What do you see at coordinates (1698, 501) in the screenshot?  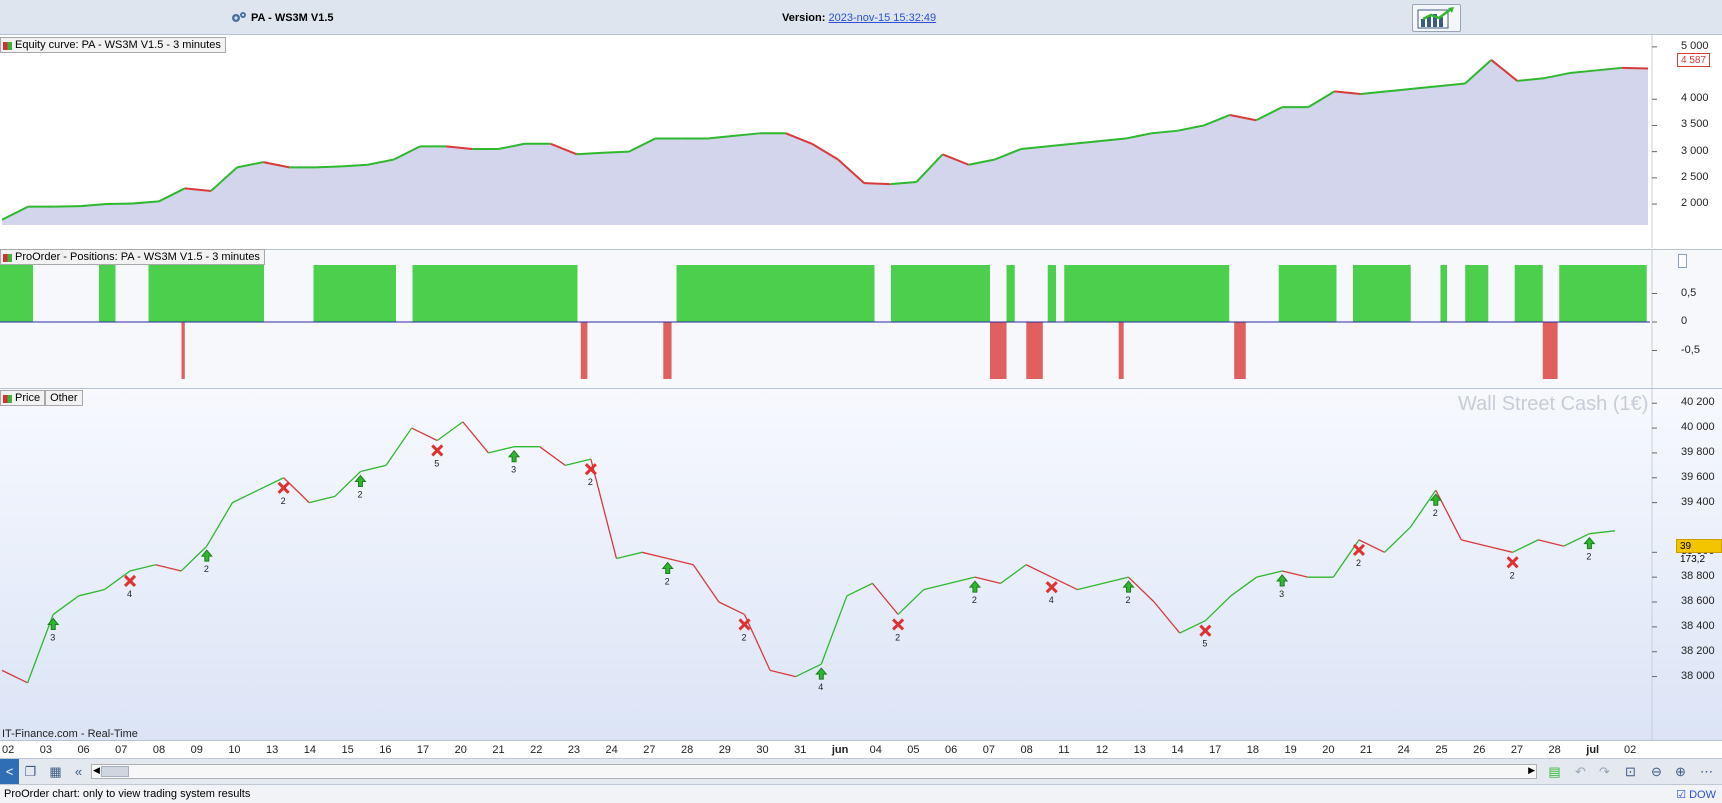 I see `price-y-tick: 39 400` at bounding box center [1698, 501].